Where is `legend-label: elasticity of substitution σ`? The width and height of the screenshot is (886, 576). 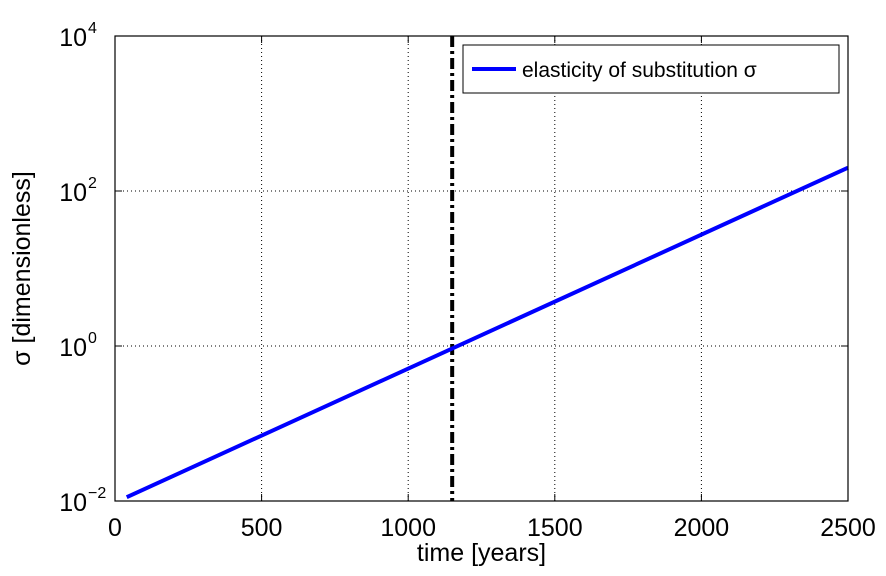
legend-label: elasticity of substitution σ is located at coordinates (639, 70).